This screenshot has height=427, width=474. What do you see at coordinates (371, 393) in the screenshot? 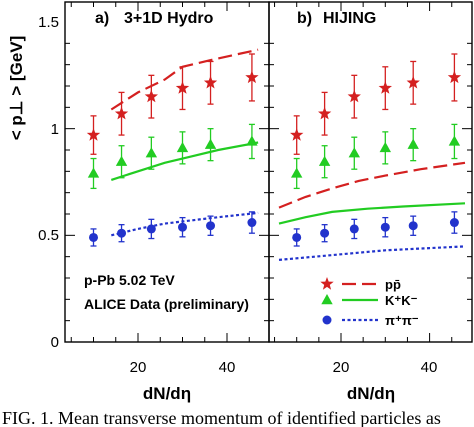
I see `panel-b-x-axis-title: dN/dη` at bounding box center [371, 393].